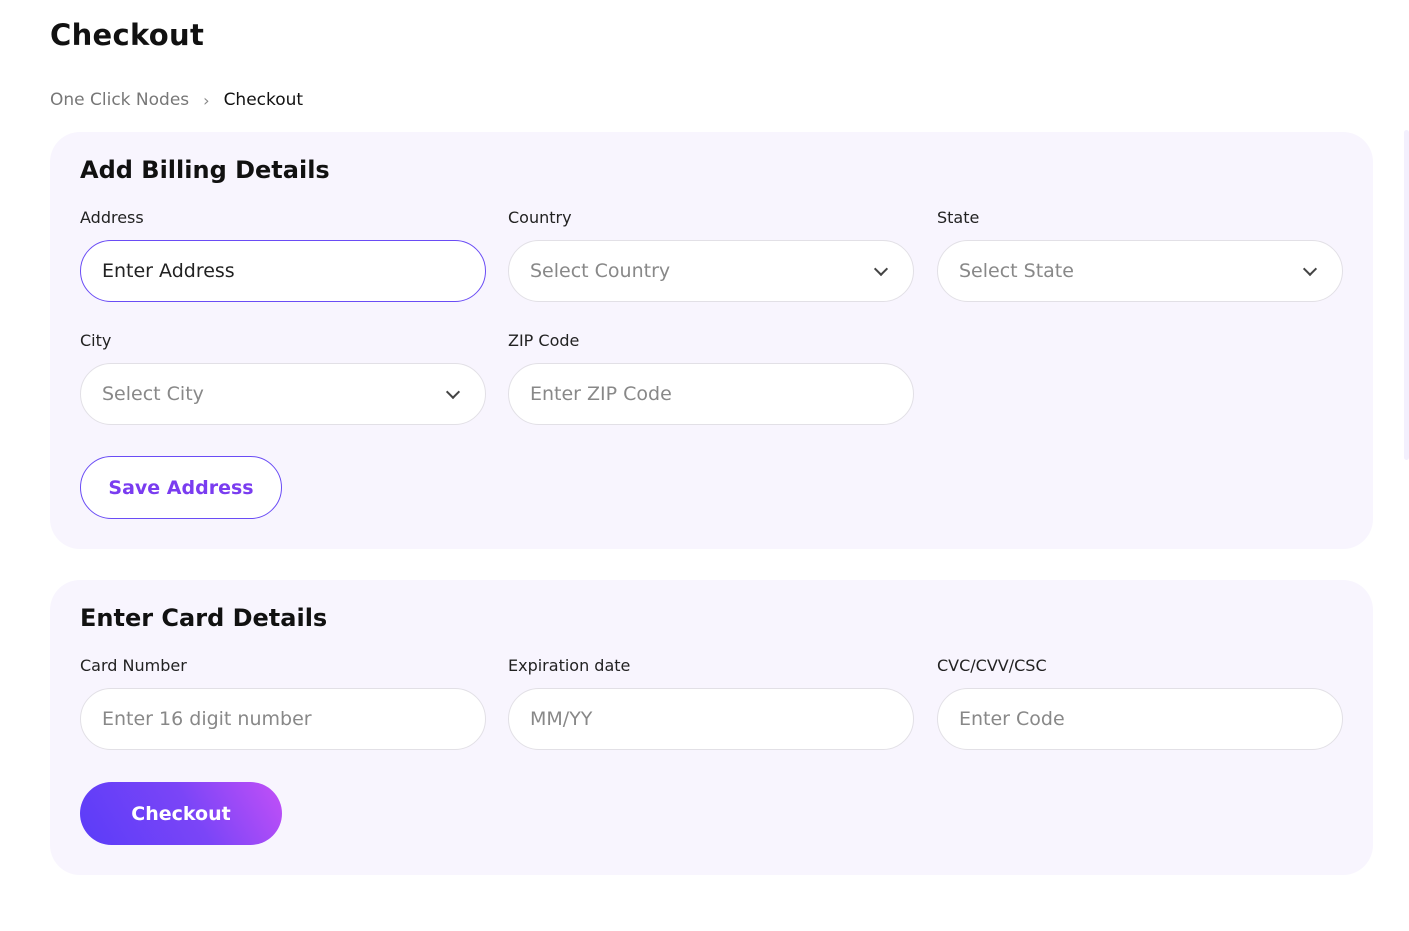 Image resolution: width=1409 pixels, height=931 pixels. I want to click on breadcrumb-link-one-click-nodes: One Click Nodes, so click(120, 100).